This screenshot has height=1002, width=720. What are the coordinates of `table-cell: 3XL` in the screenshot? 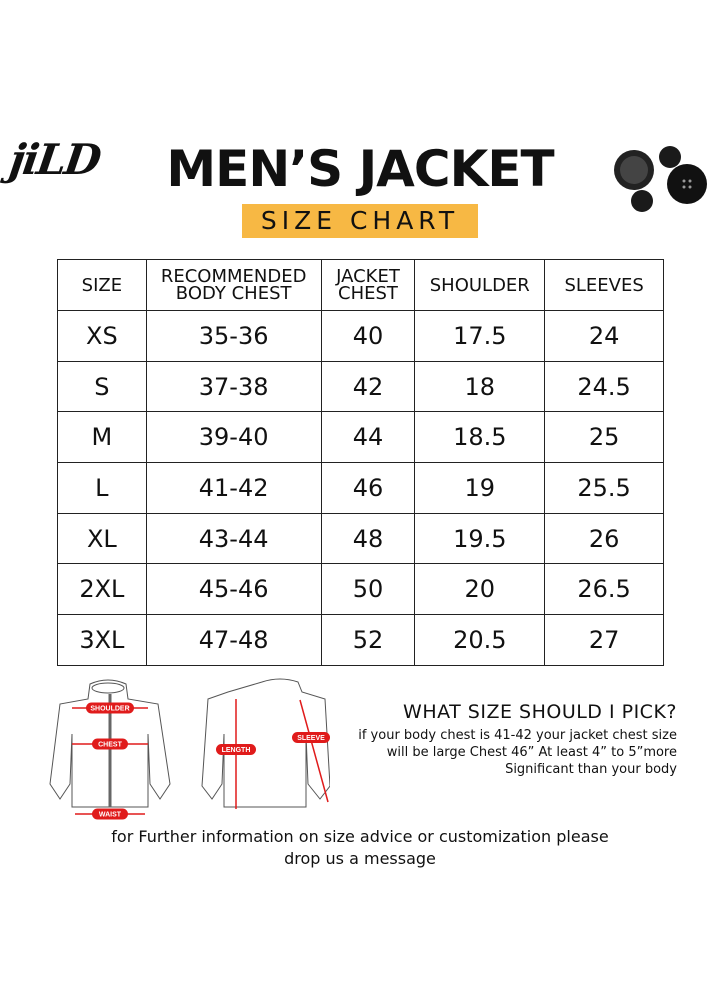 It's located at (102, 640).